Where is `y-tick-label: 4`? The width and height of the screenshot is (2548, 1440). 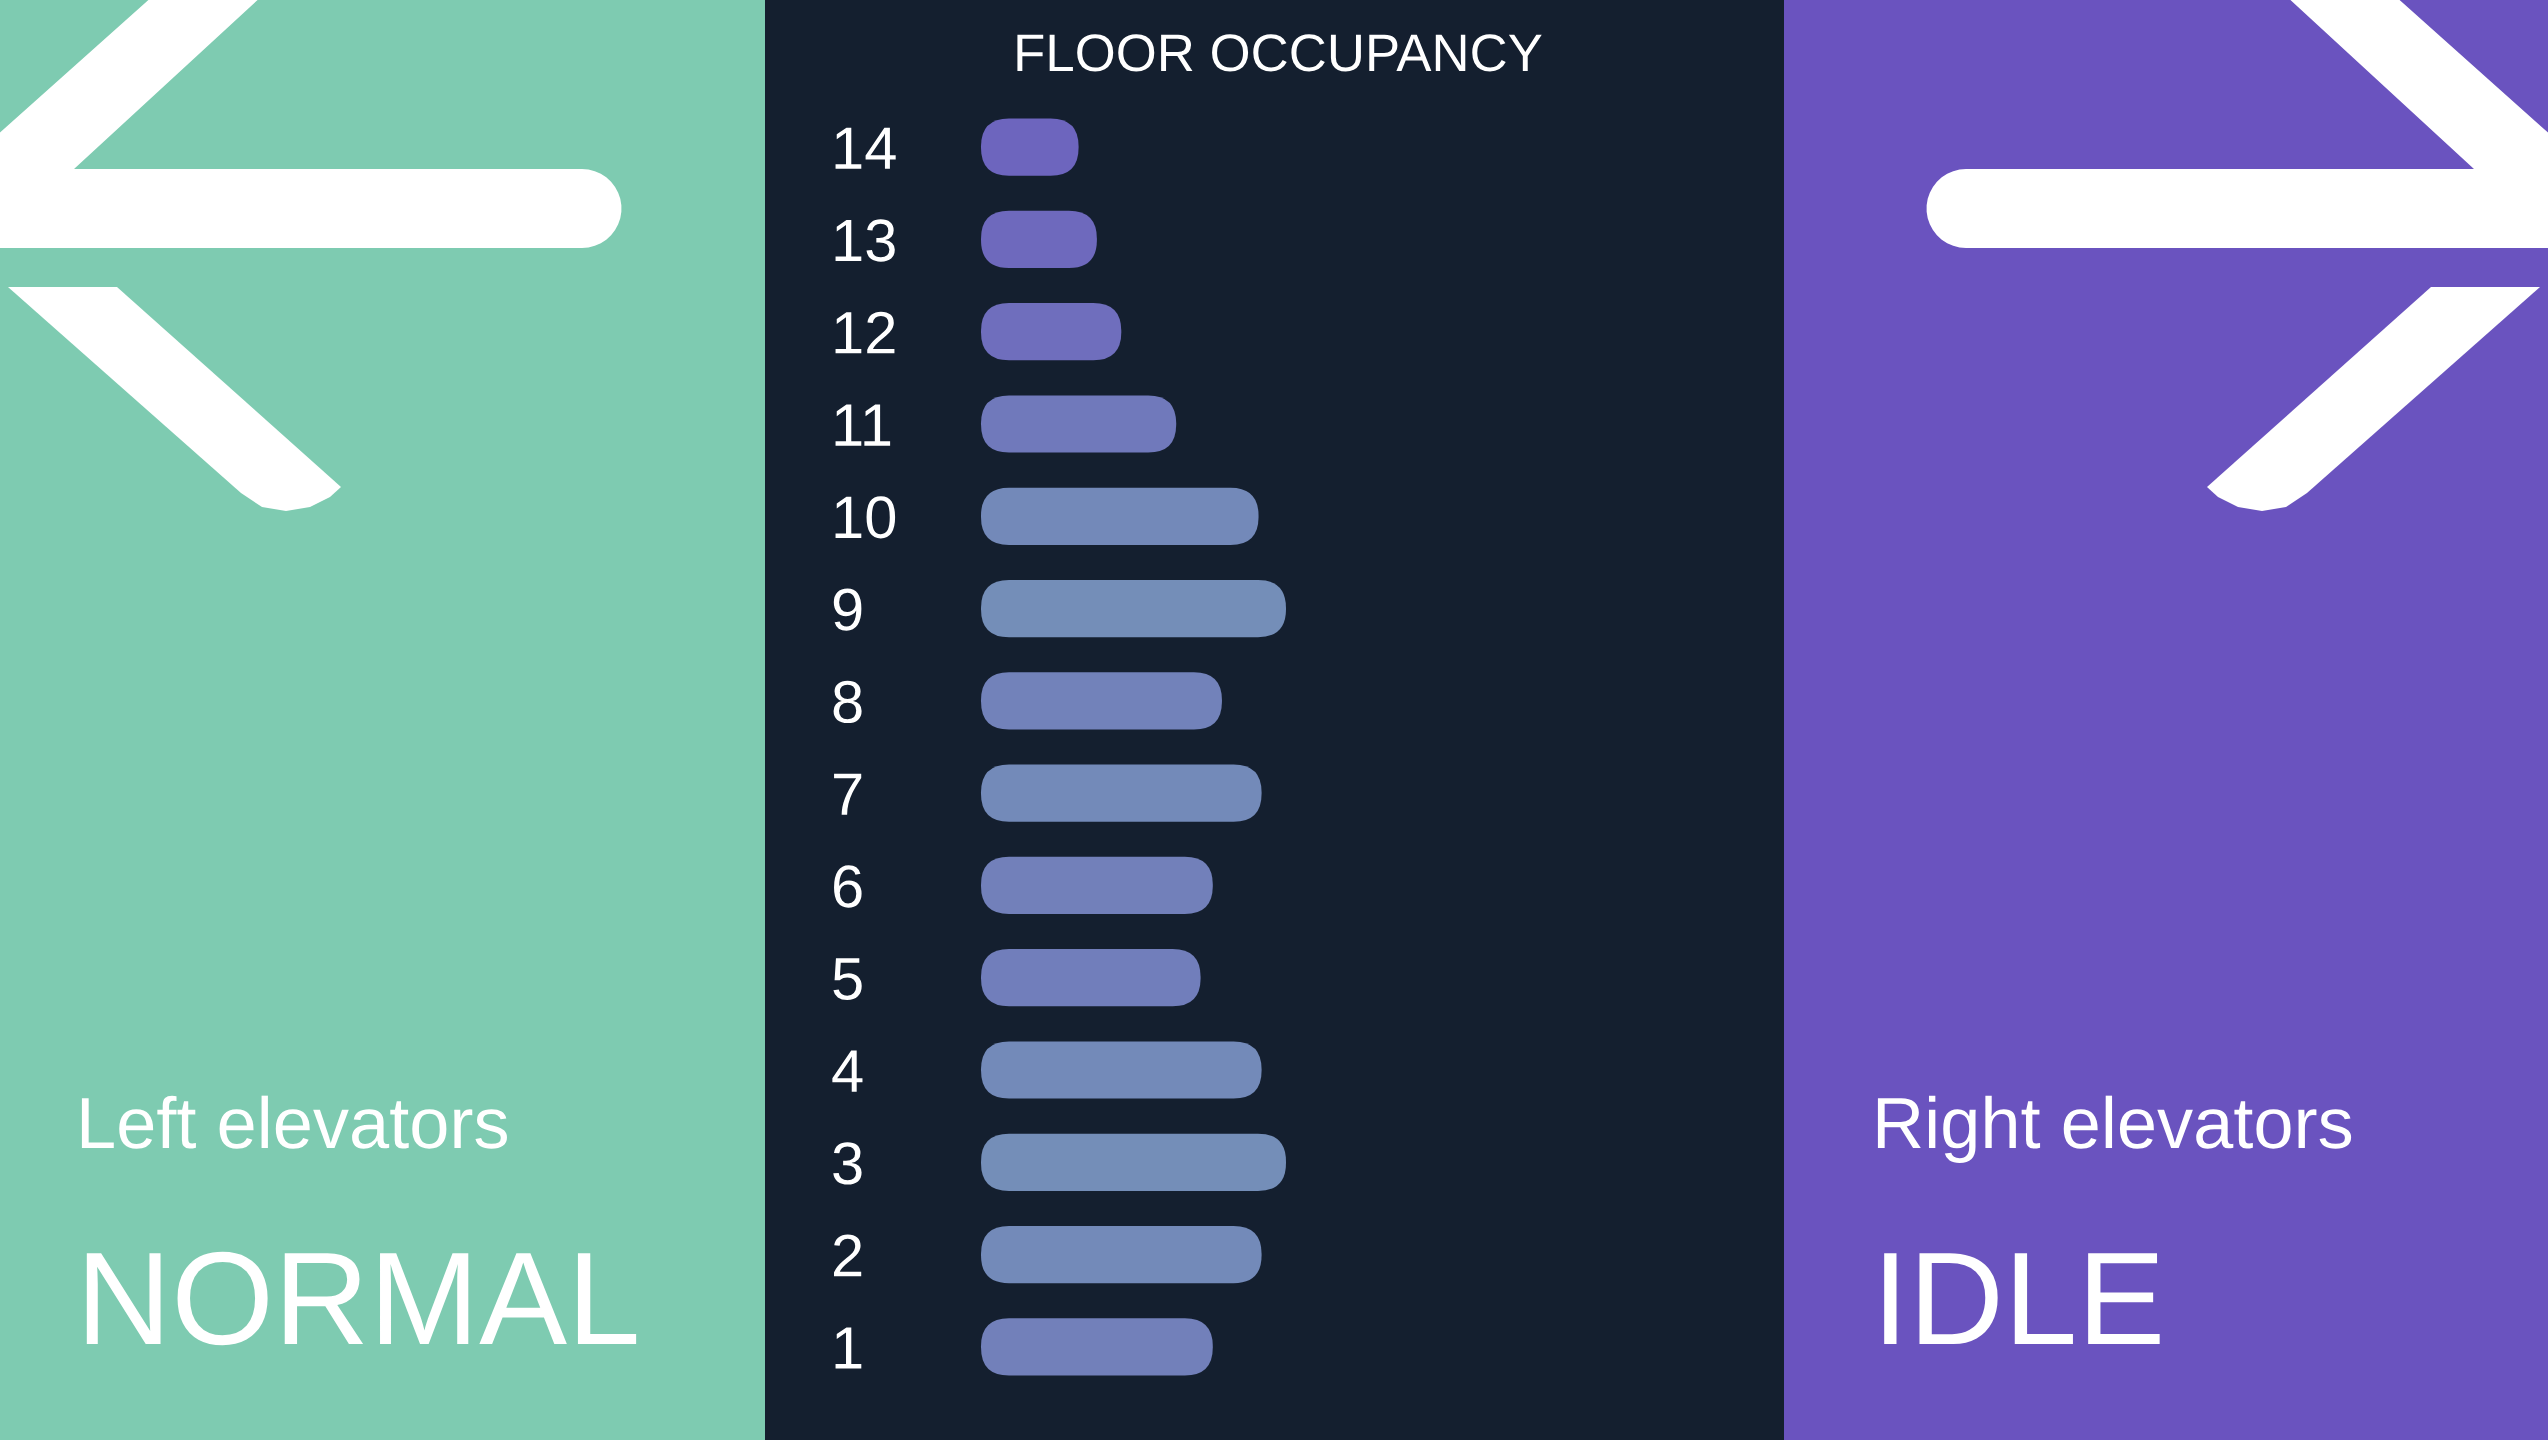
y-tick-label: 4 is located at coordinates (847, 1071).